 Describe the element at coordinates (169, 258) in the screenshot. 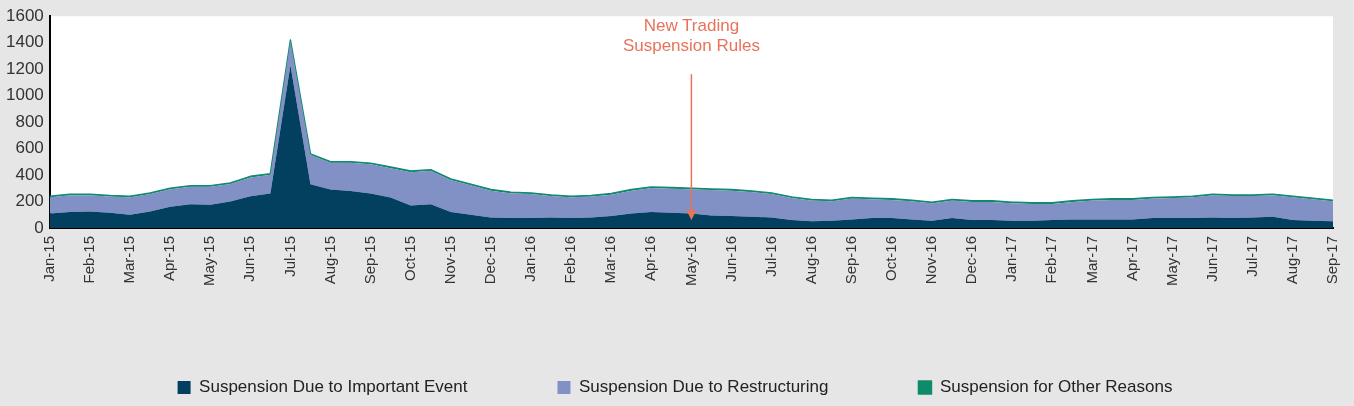

I see `x-tick-label: Apr-15` at that location.